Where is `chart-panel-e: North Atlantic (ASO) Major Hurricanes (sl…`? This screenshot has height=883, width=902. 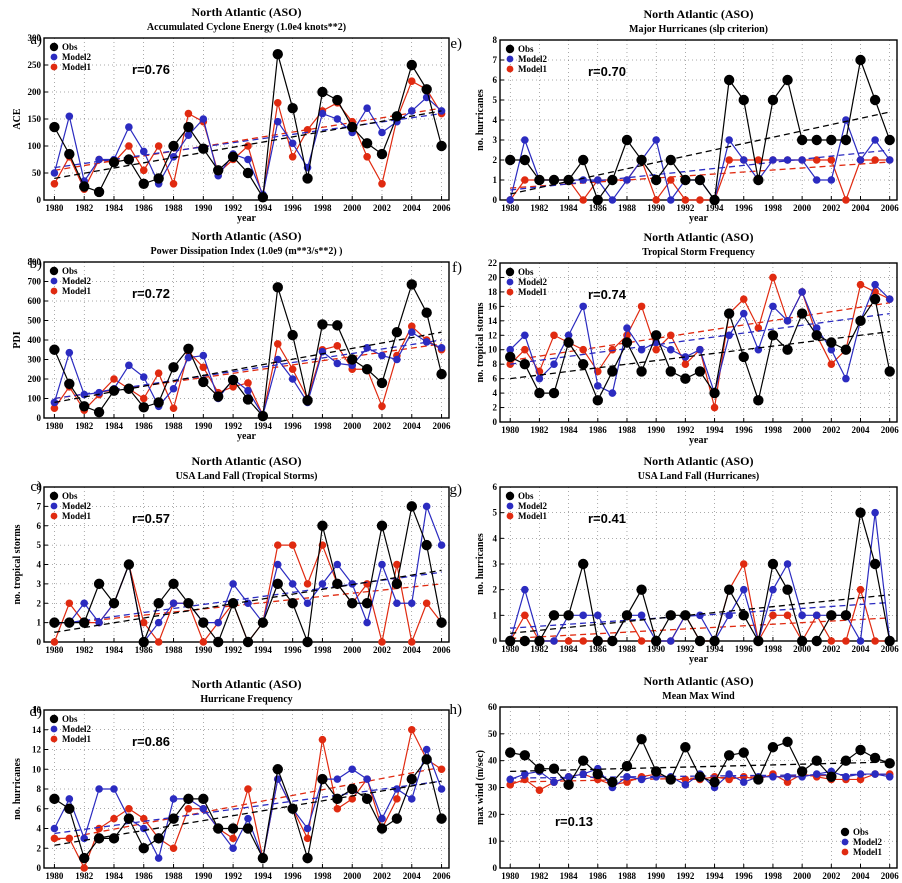 chart-panel-e: North Atlantic (ASO) Major Hurricanes (sl… is located at coordinates (674, 115).